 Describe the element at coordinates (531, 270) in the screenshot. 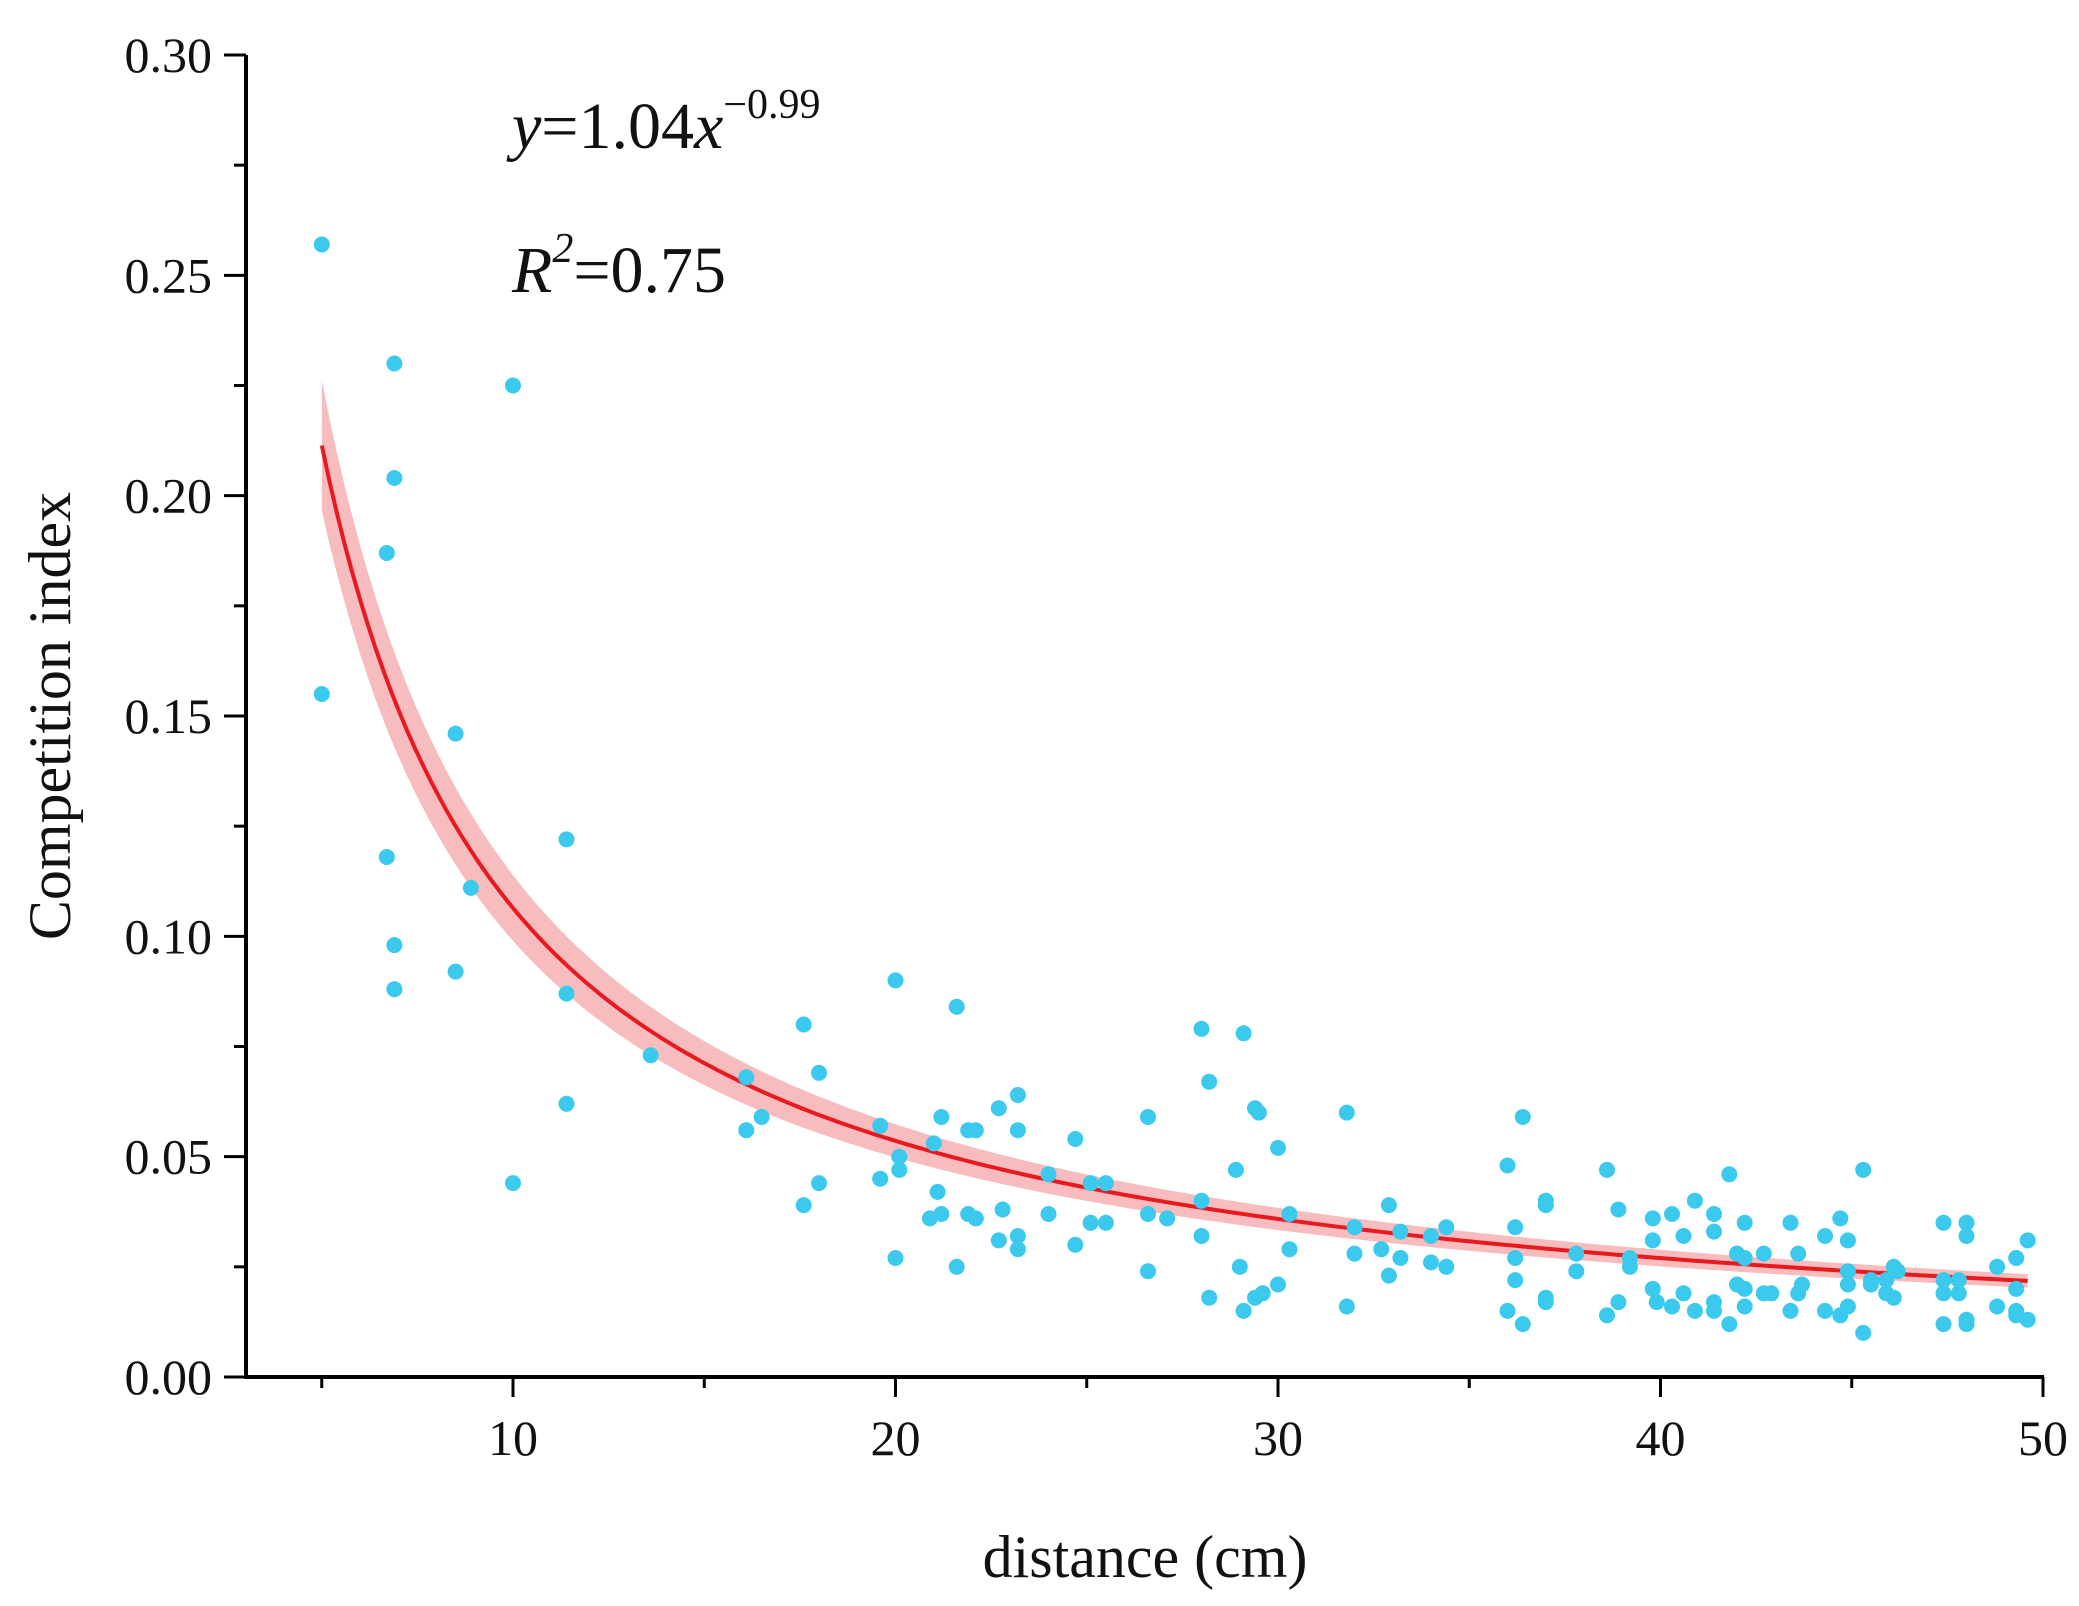

I see `r-squared-r: R` at that location.